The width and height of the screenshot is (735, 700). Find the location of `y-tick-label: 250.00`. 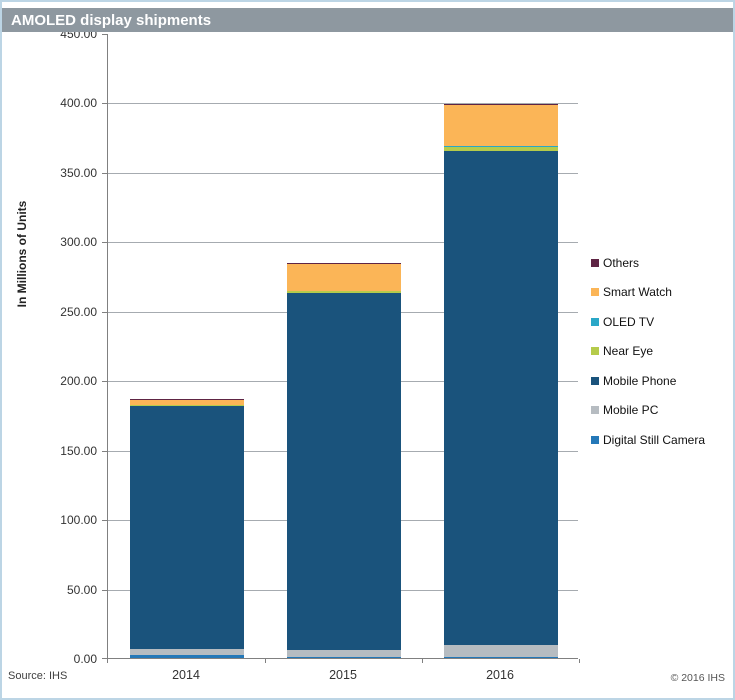

y-tick-label: 250.00 is located at coordinates (78, 312).